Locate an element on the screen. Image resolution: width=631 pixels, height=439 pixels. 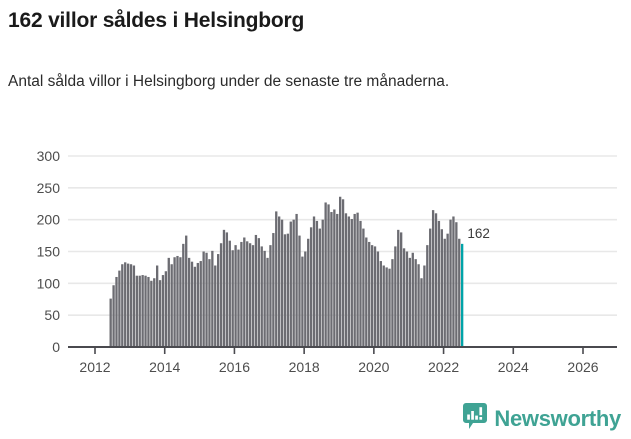
page-title: 162 villor såldes i Helsingborg is located at coordinates (156, 20).